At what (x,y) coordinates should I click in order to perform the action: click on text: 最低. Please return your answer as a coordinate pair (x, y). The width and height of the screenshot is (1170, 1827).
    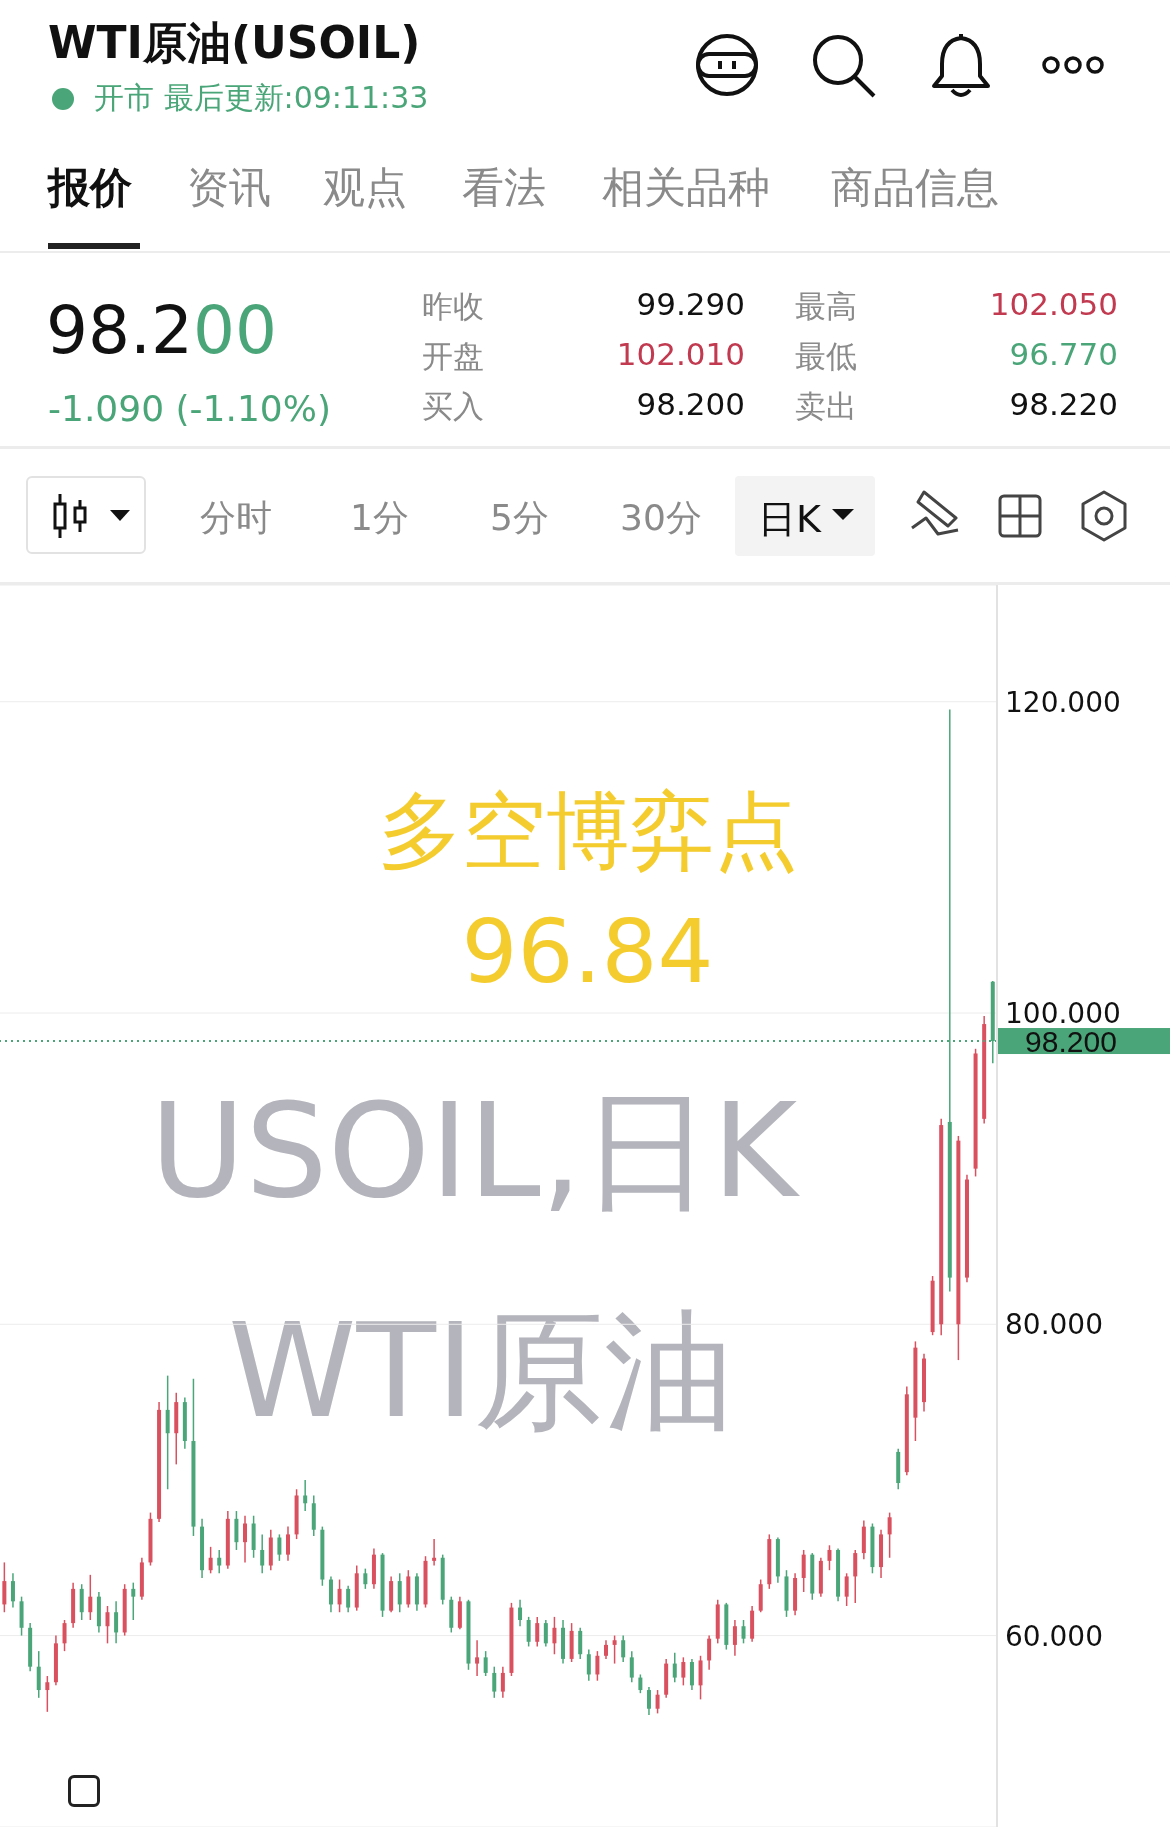
    Looking at the image, I should click on (826, 356).